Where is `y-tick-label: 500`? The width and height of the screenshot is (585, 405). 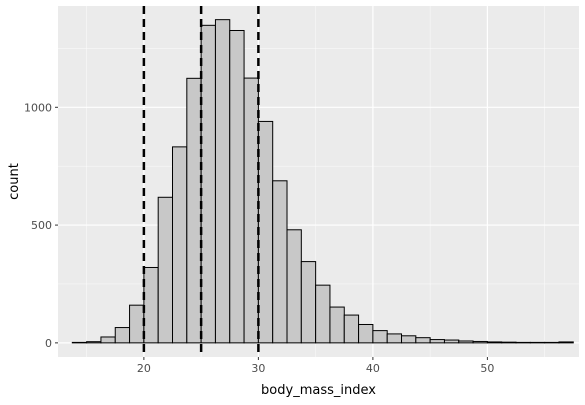
y-tick-label: 500 is located at coordinates (41, 225).